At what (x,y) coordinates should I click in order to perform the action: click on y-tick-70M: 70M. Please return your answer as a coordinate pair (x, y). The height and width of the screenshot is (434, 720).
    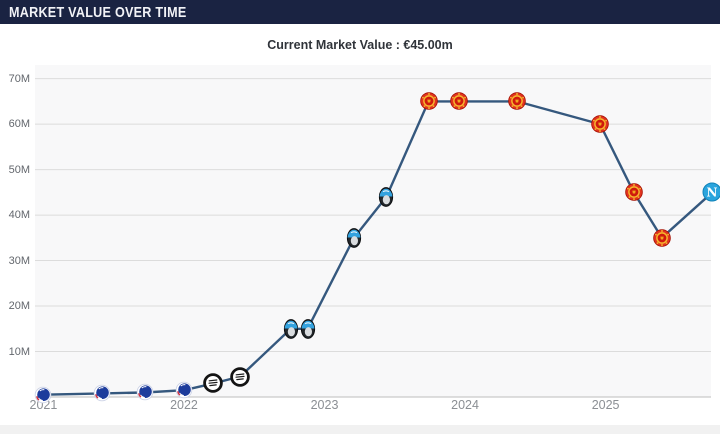
    Looking at the image, I should click on (19, 78).